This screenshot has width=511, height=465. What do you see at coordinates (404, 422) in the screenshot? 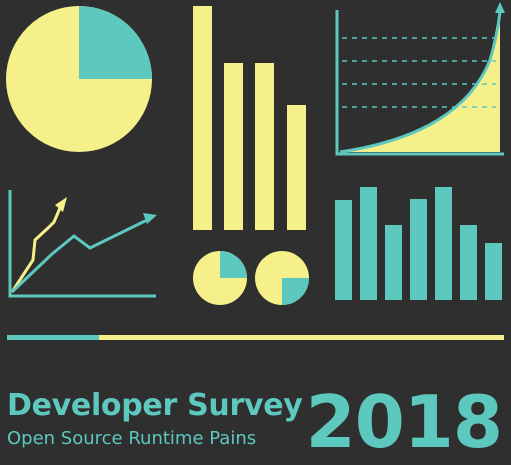
I see `survey-year: 2018` at bounding box center [404, 422].